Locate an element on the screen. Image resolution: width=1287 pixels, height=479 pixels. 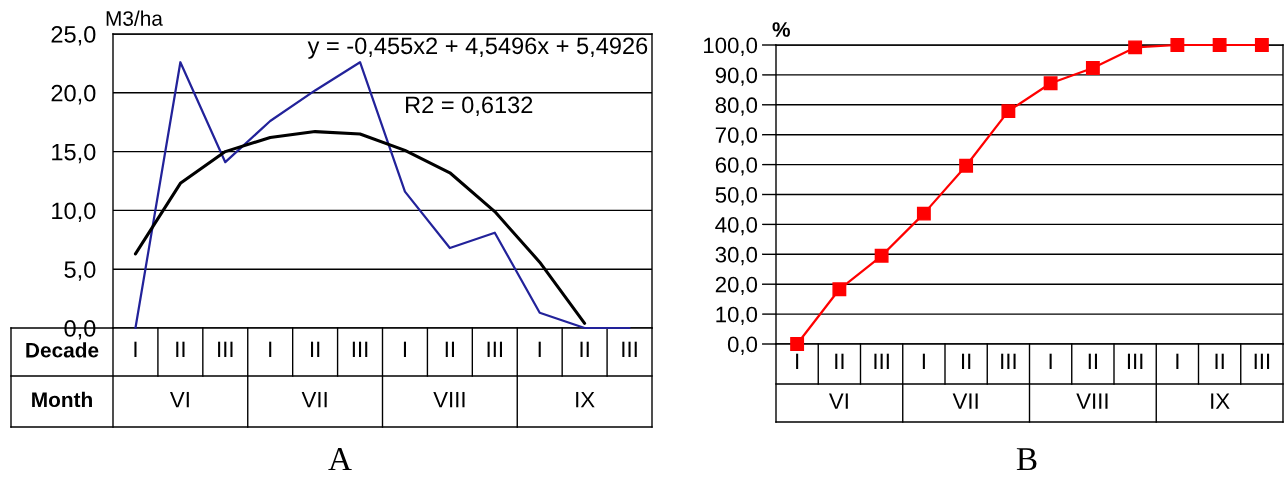
y-tick-label: 0,0 is located at coordinates (742, 345).